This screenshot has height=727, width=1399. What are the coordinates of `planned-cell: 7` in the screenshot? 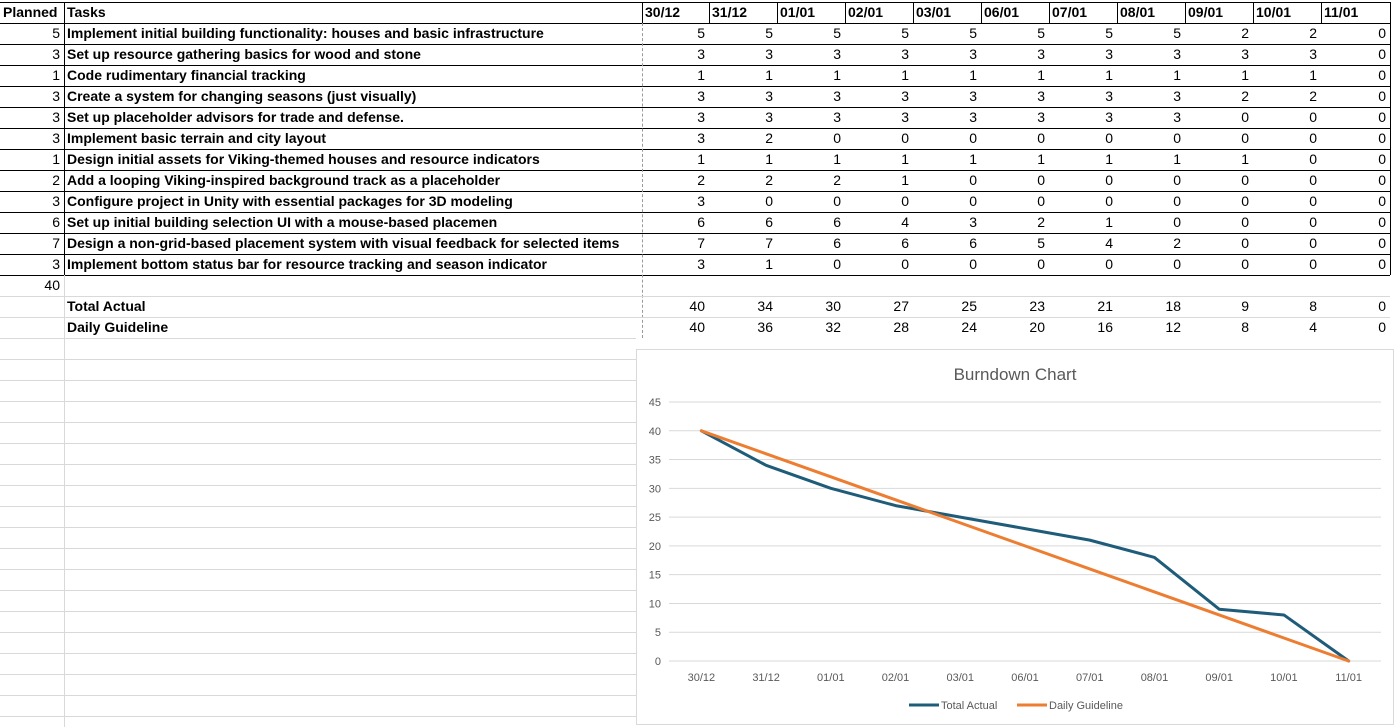 It's located at (56, 243).